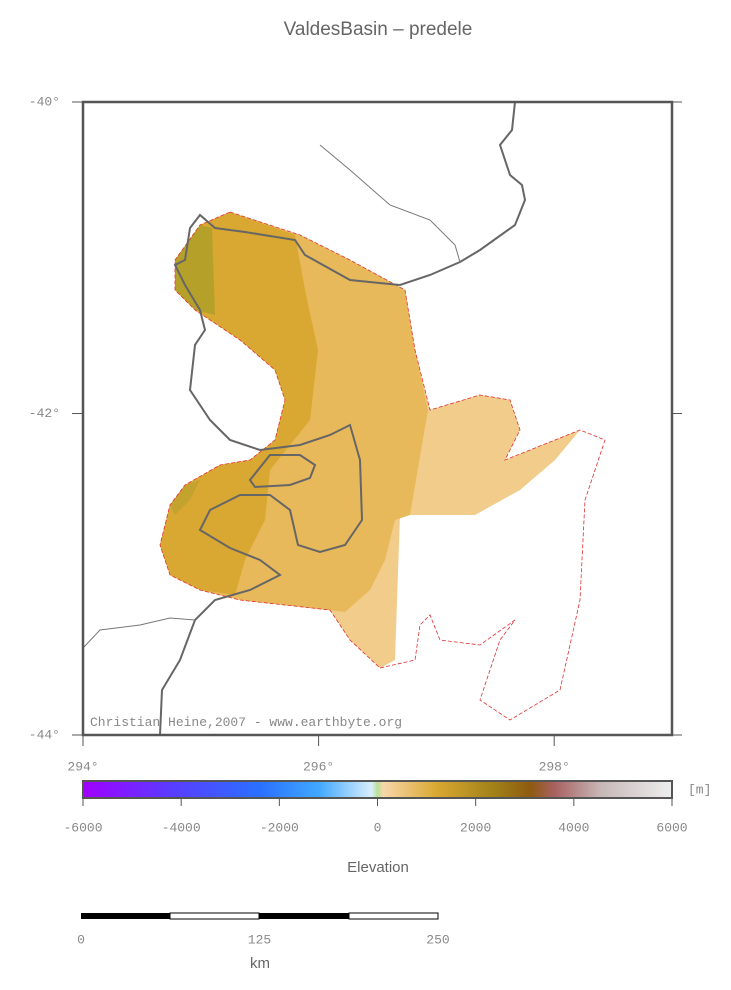 The height and width of the screenshot is (990, 731). I want to click on colorbar-tick-label: 0, so click(378, 827).